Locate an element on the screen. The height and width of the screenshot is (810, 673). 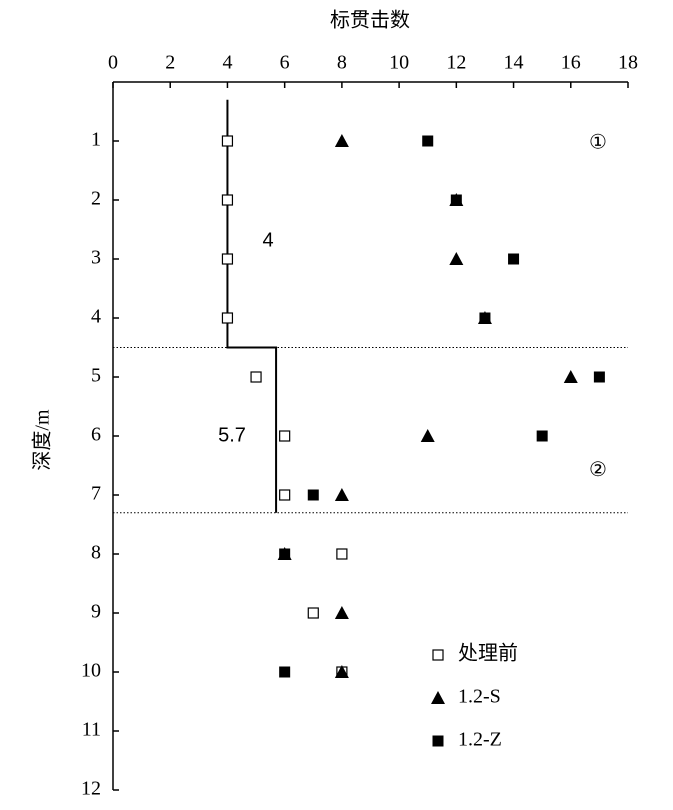
layer-label: ① is located at coordinates (598, 143).